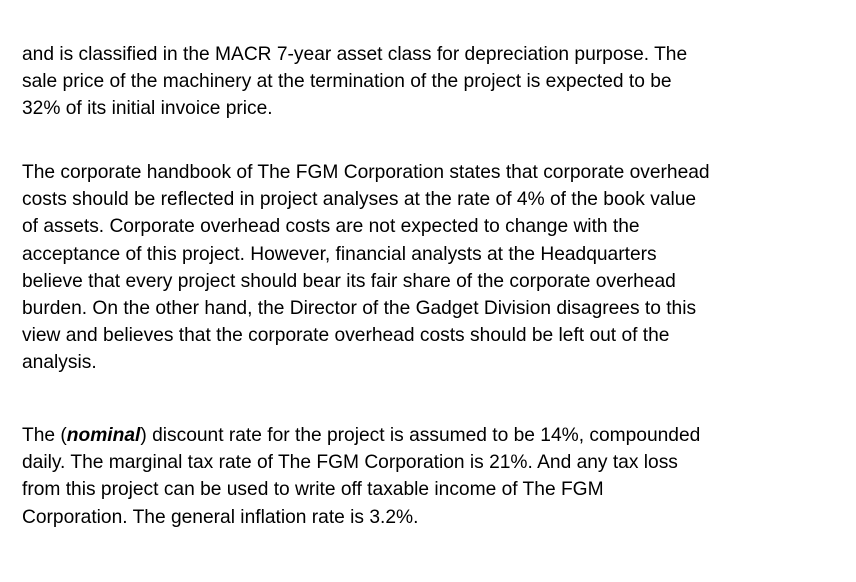  What do you see at coordinates (147, 109) in the screenshot?
I see `text-line: 32% of its initial invoice price.` at bounding box center [147, 109].